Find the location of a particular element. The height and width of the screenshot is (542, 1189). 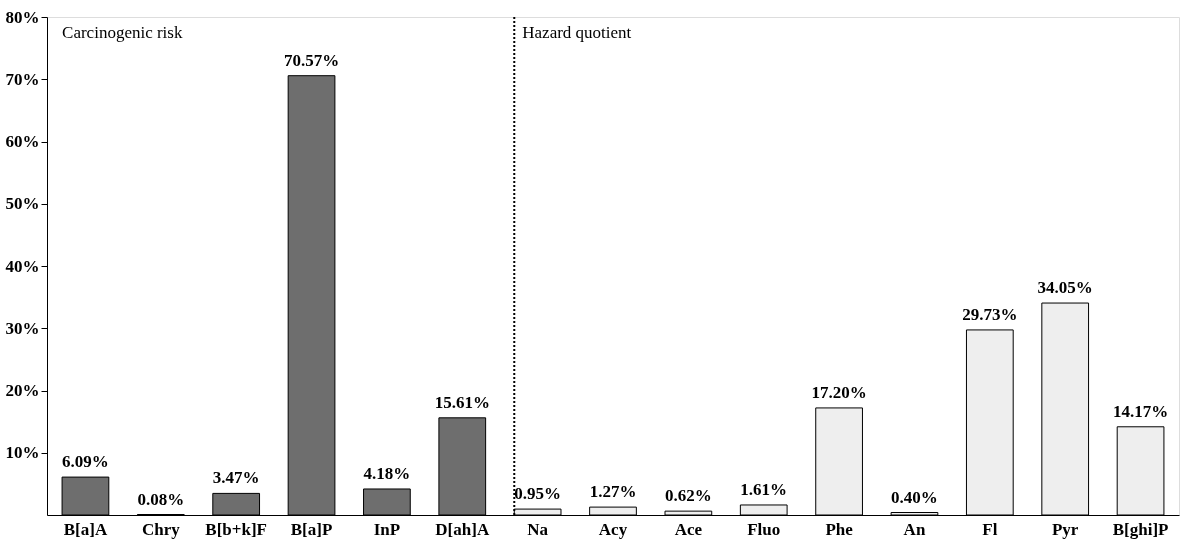

data-label: 14.17% is located at coordinates (1140, 411).